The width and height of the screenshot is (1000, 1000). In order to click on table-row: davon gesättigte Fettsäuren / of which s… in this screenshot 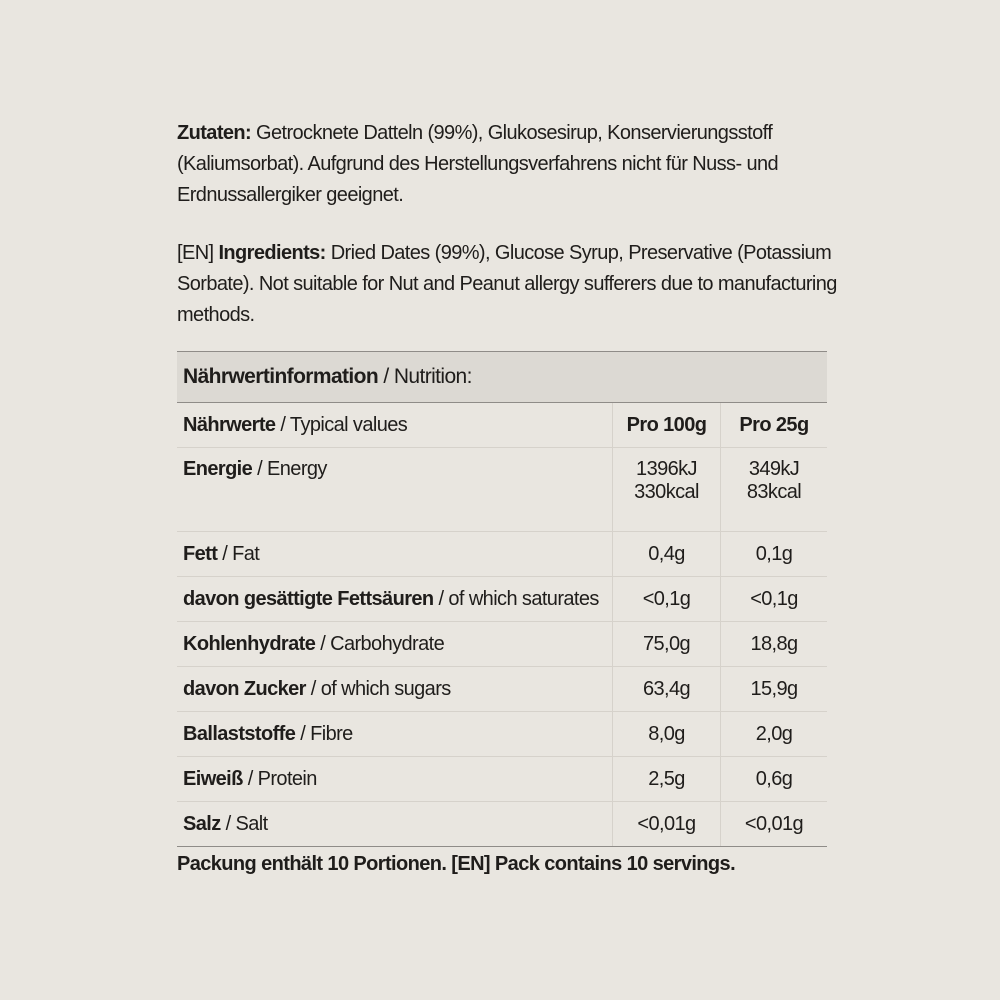, I will do `click(502, 599)`.